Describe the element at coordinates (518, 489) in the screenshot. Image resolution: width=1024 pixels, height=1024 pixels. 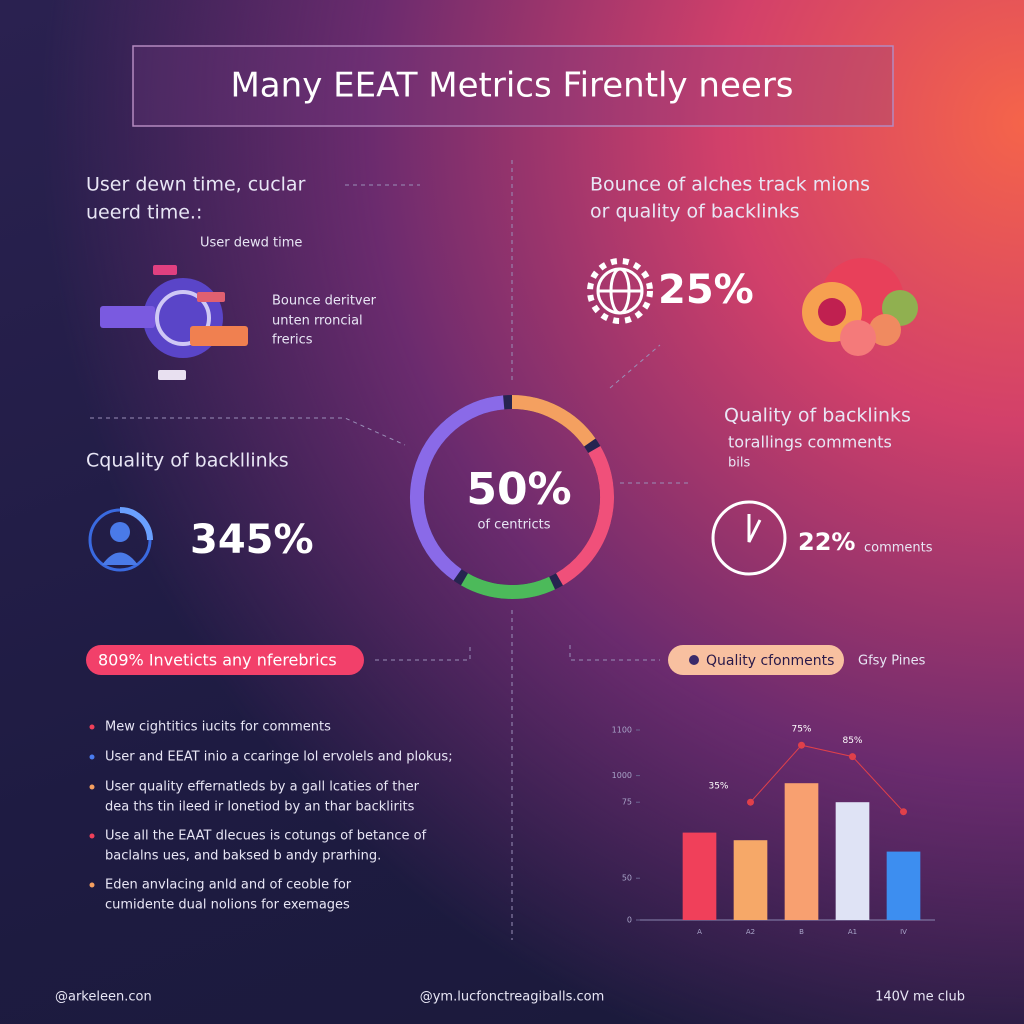
I see `center-stat: 50%` at that location.